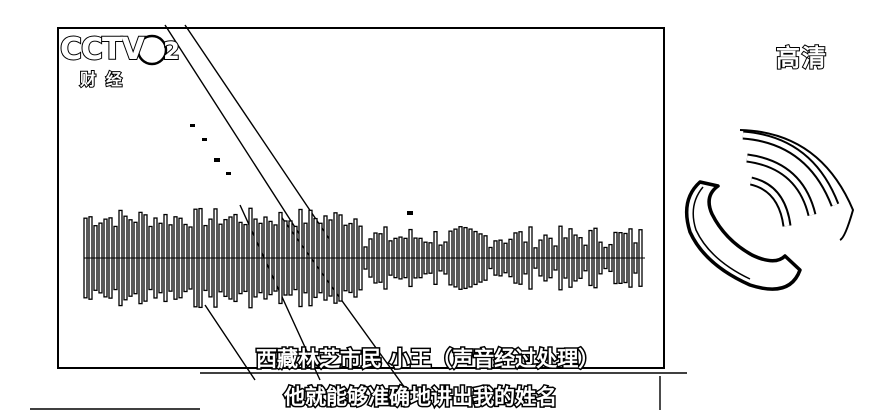 This screenshot has height=415, width=889. I want to click on caption-line: 他就能够准确地讲出我的姓名, so click(421, 397).